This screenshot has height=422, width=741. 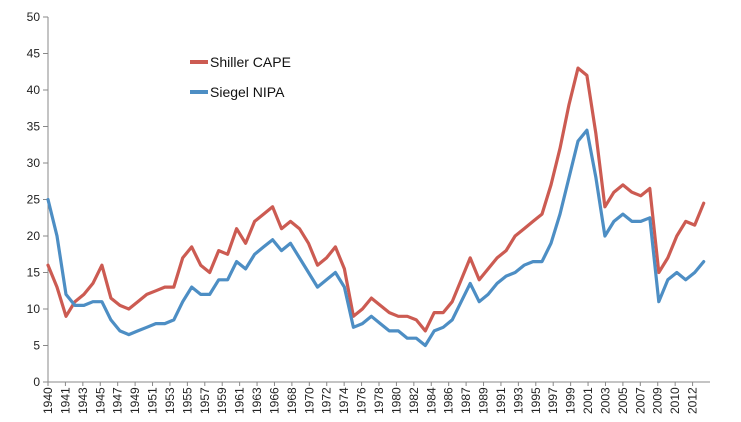 What do you see at coordinates (100, 400) in the screenshot?
I see `x-tick-label: 1945` at bounding box center [100, 400].